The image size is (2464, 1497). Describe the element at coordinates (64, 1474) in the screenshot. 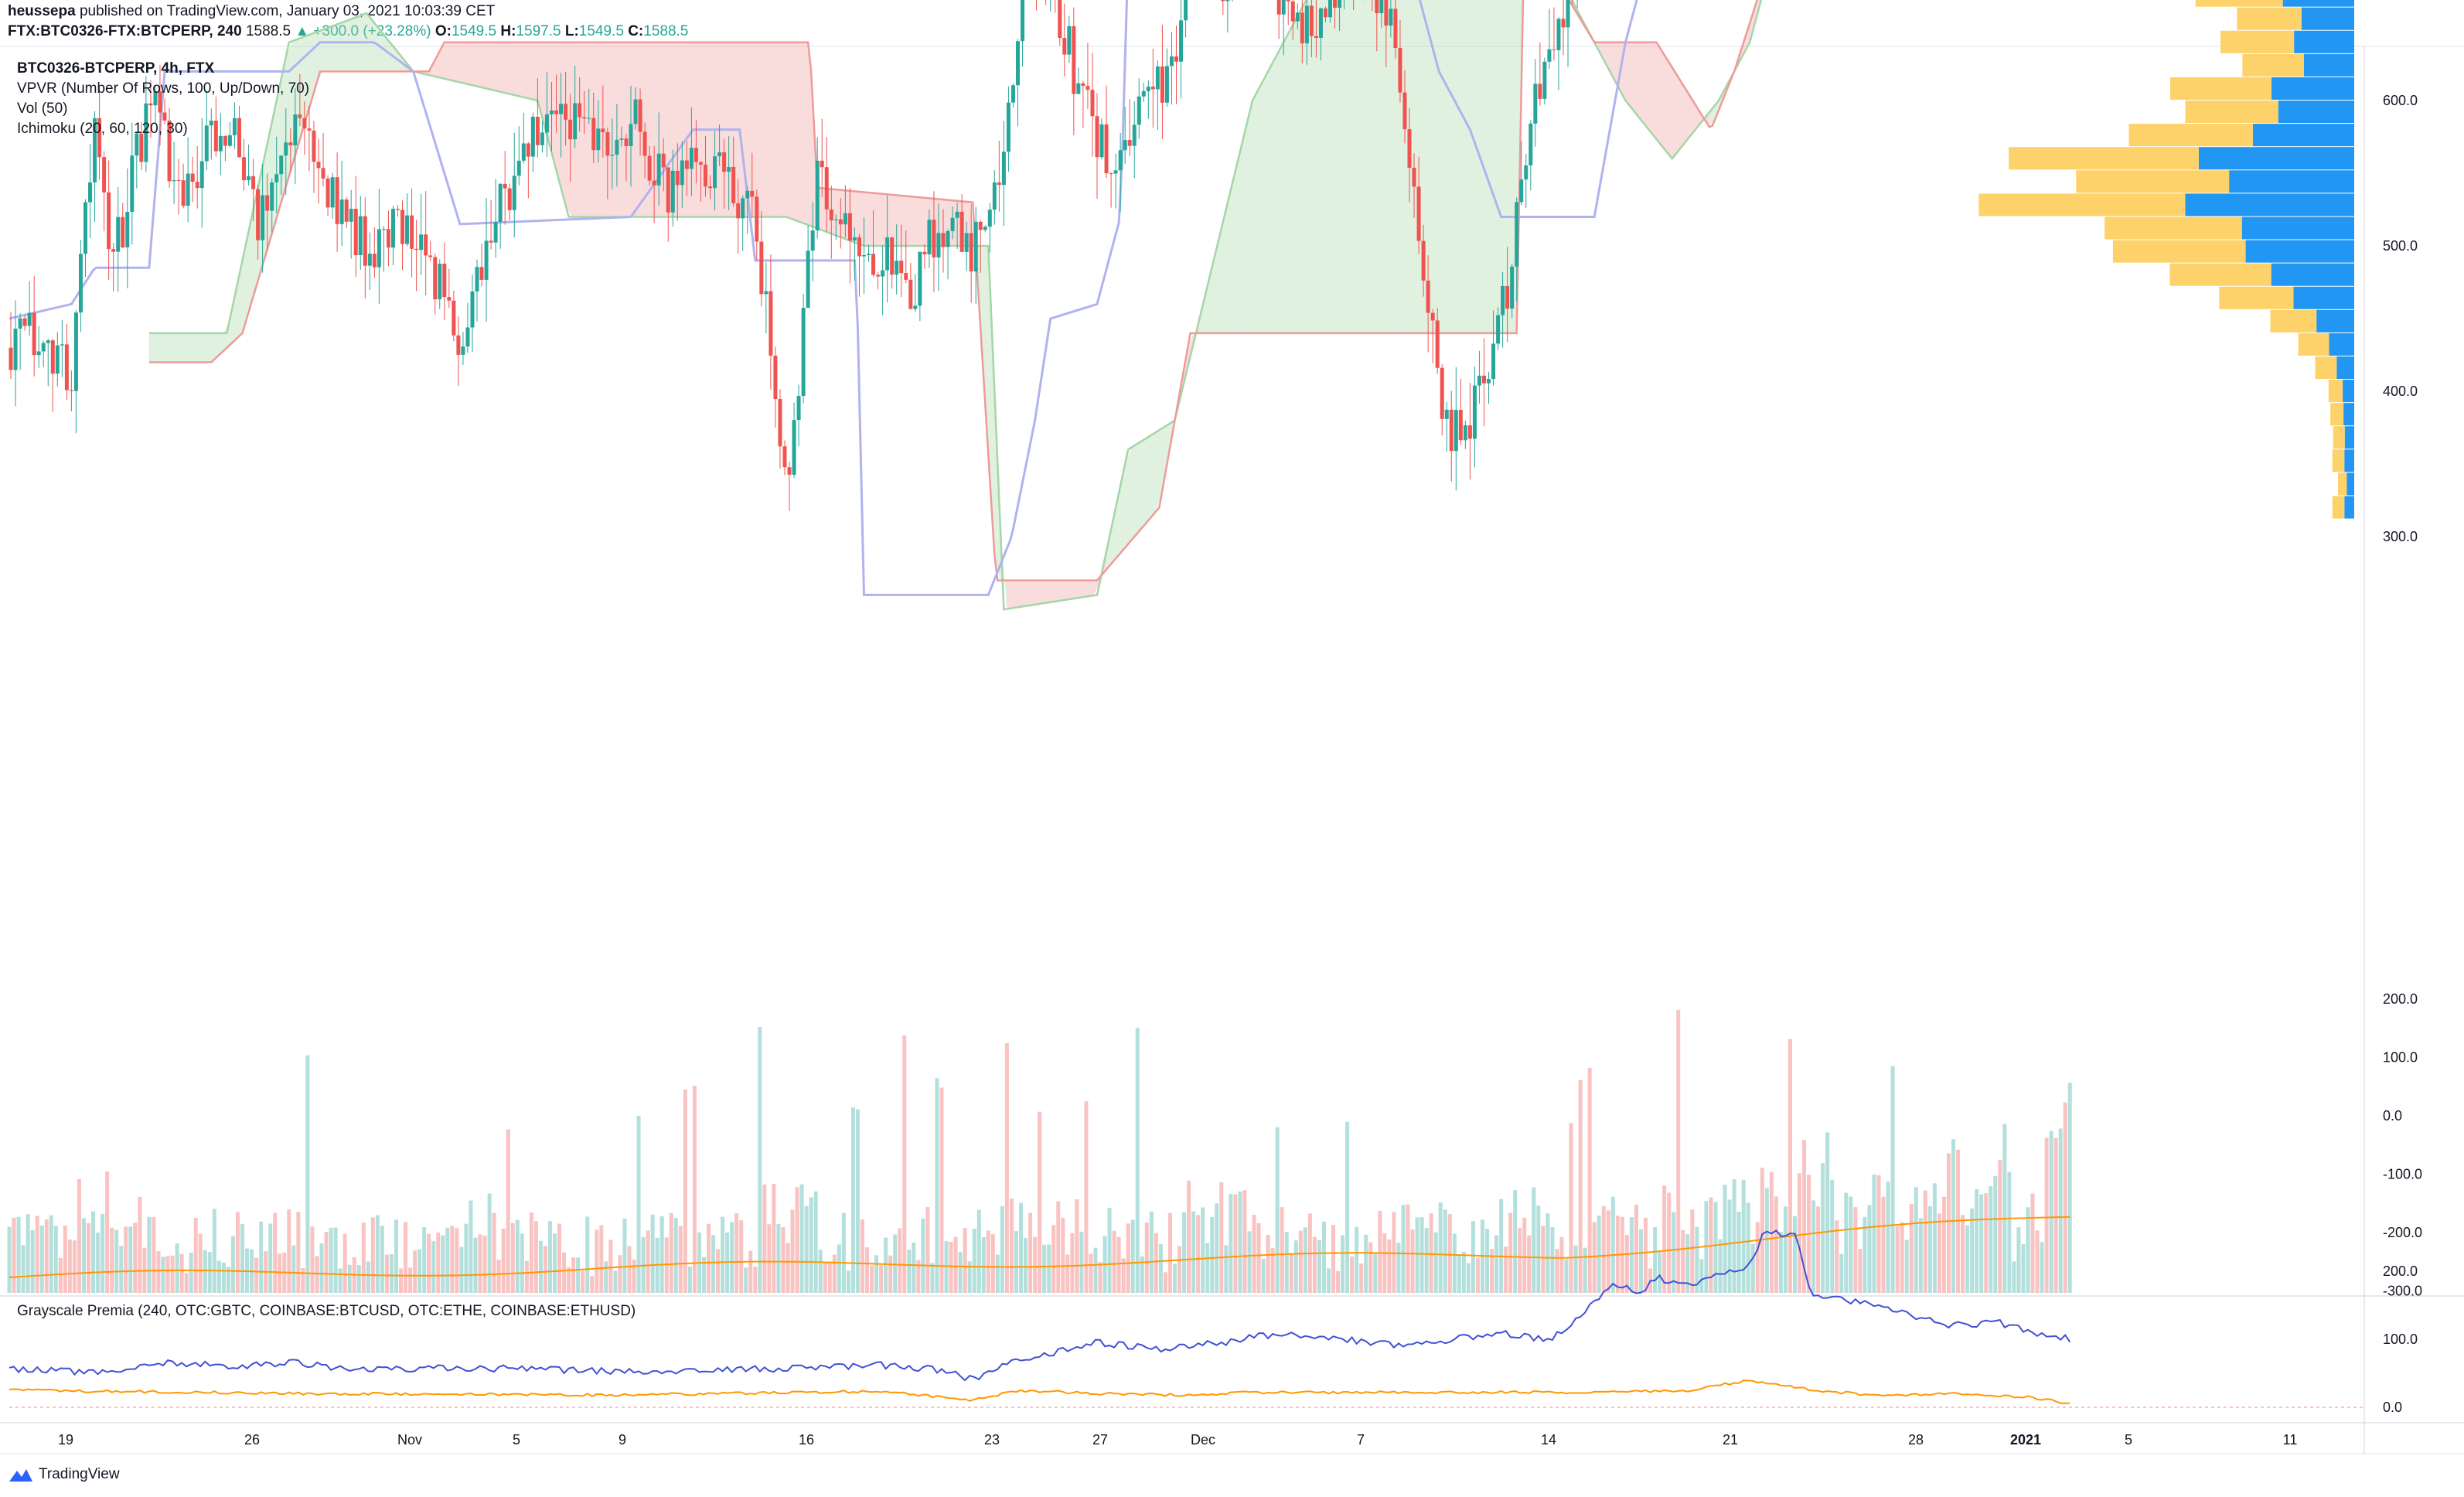

I see `tradingview-brand: TradingView` at that location.